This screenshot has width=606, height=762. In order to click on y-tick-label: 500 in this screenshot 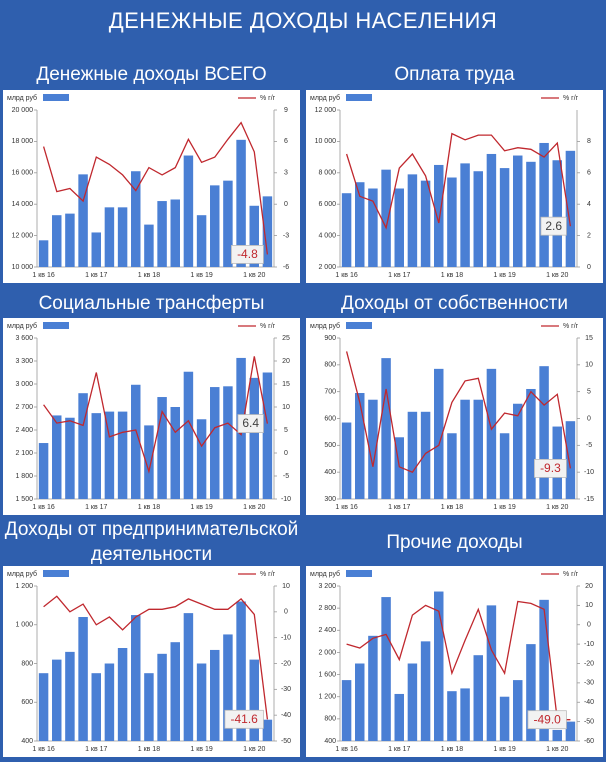, I will do `click(330, 445)`.